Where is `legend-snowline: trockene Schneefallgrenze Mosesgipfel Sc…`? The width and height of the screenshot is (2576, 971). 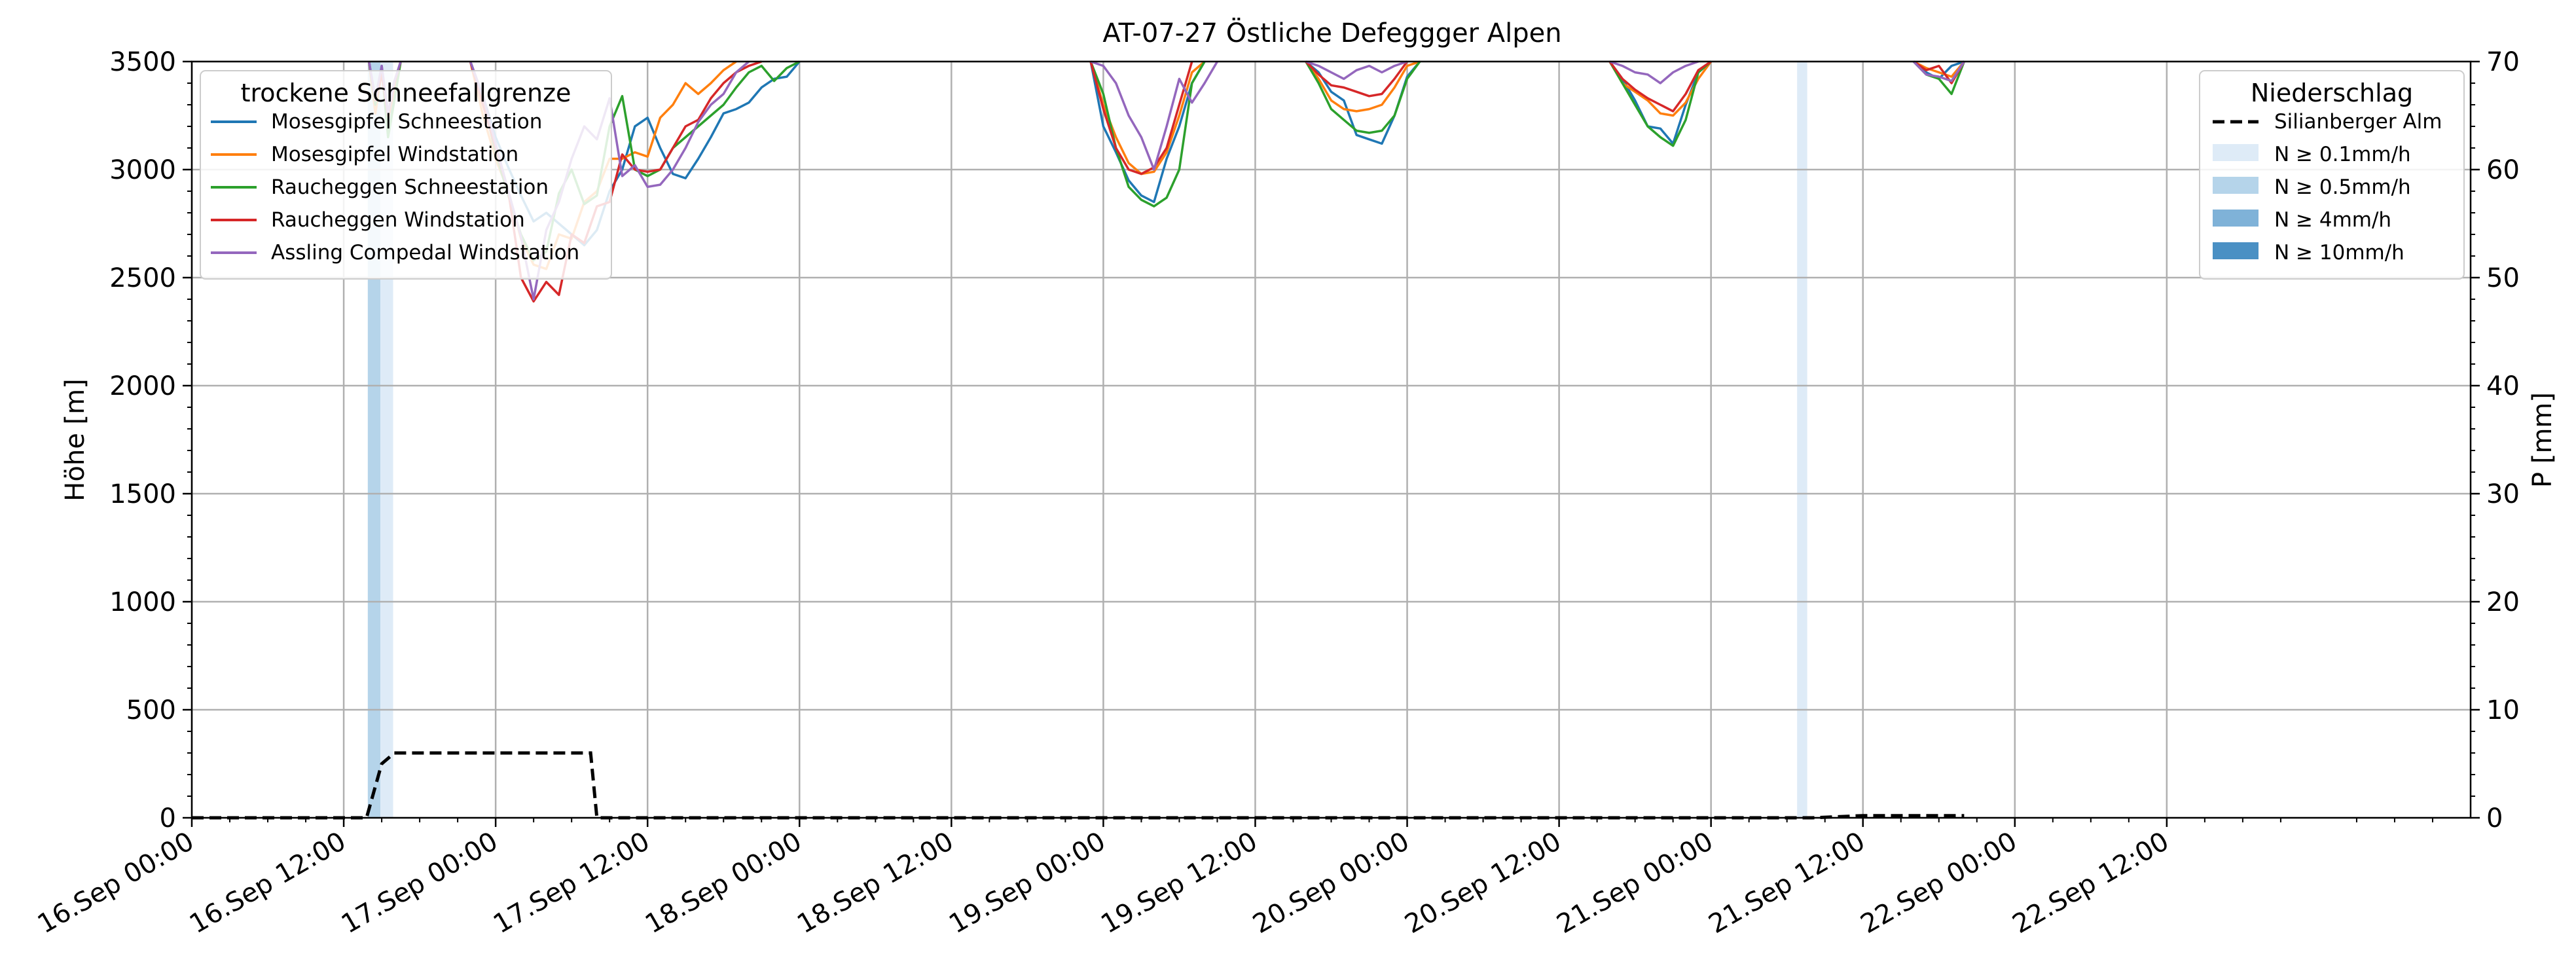
legend-snowline: trockene Schneefallgrenze Mosesgipfel Sc… is located at coordinates (406, 175).